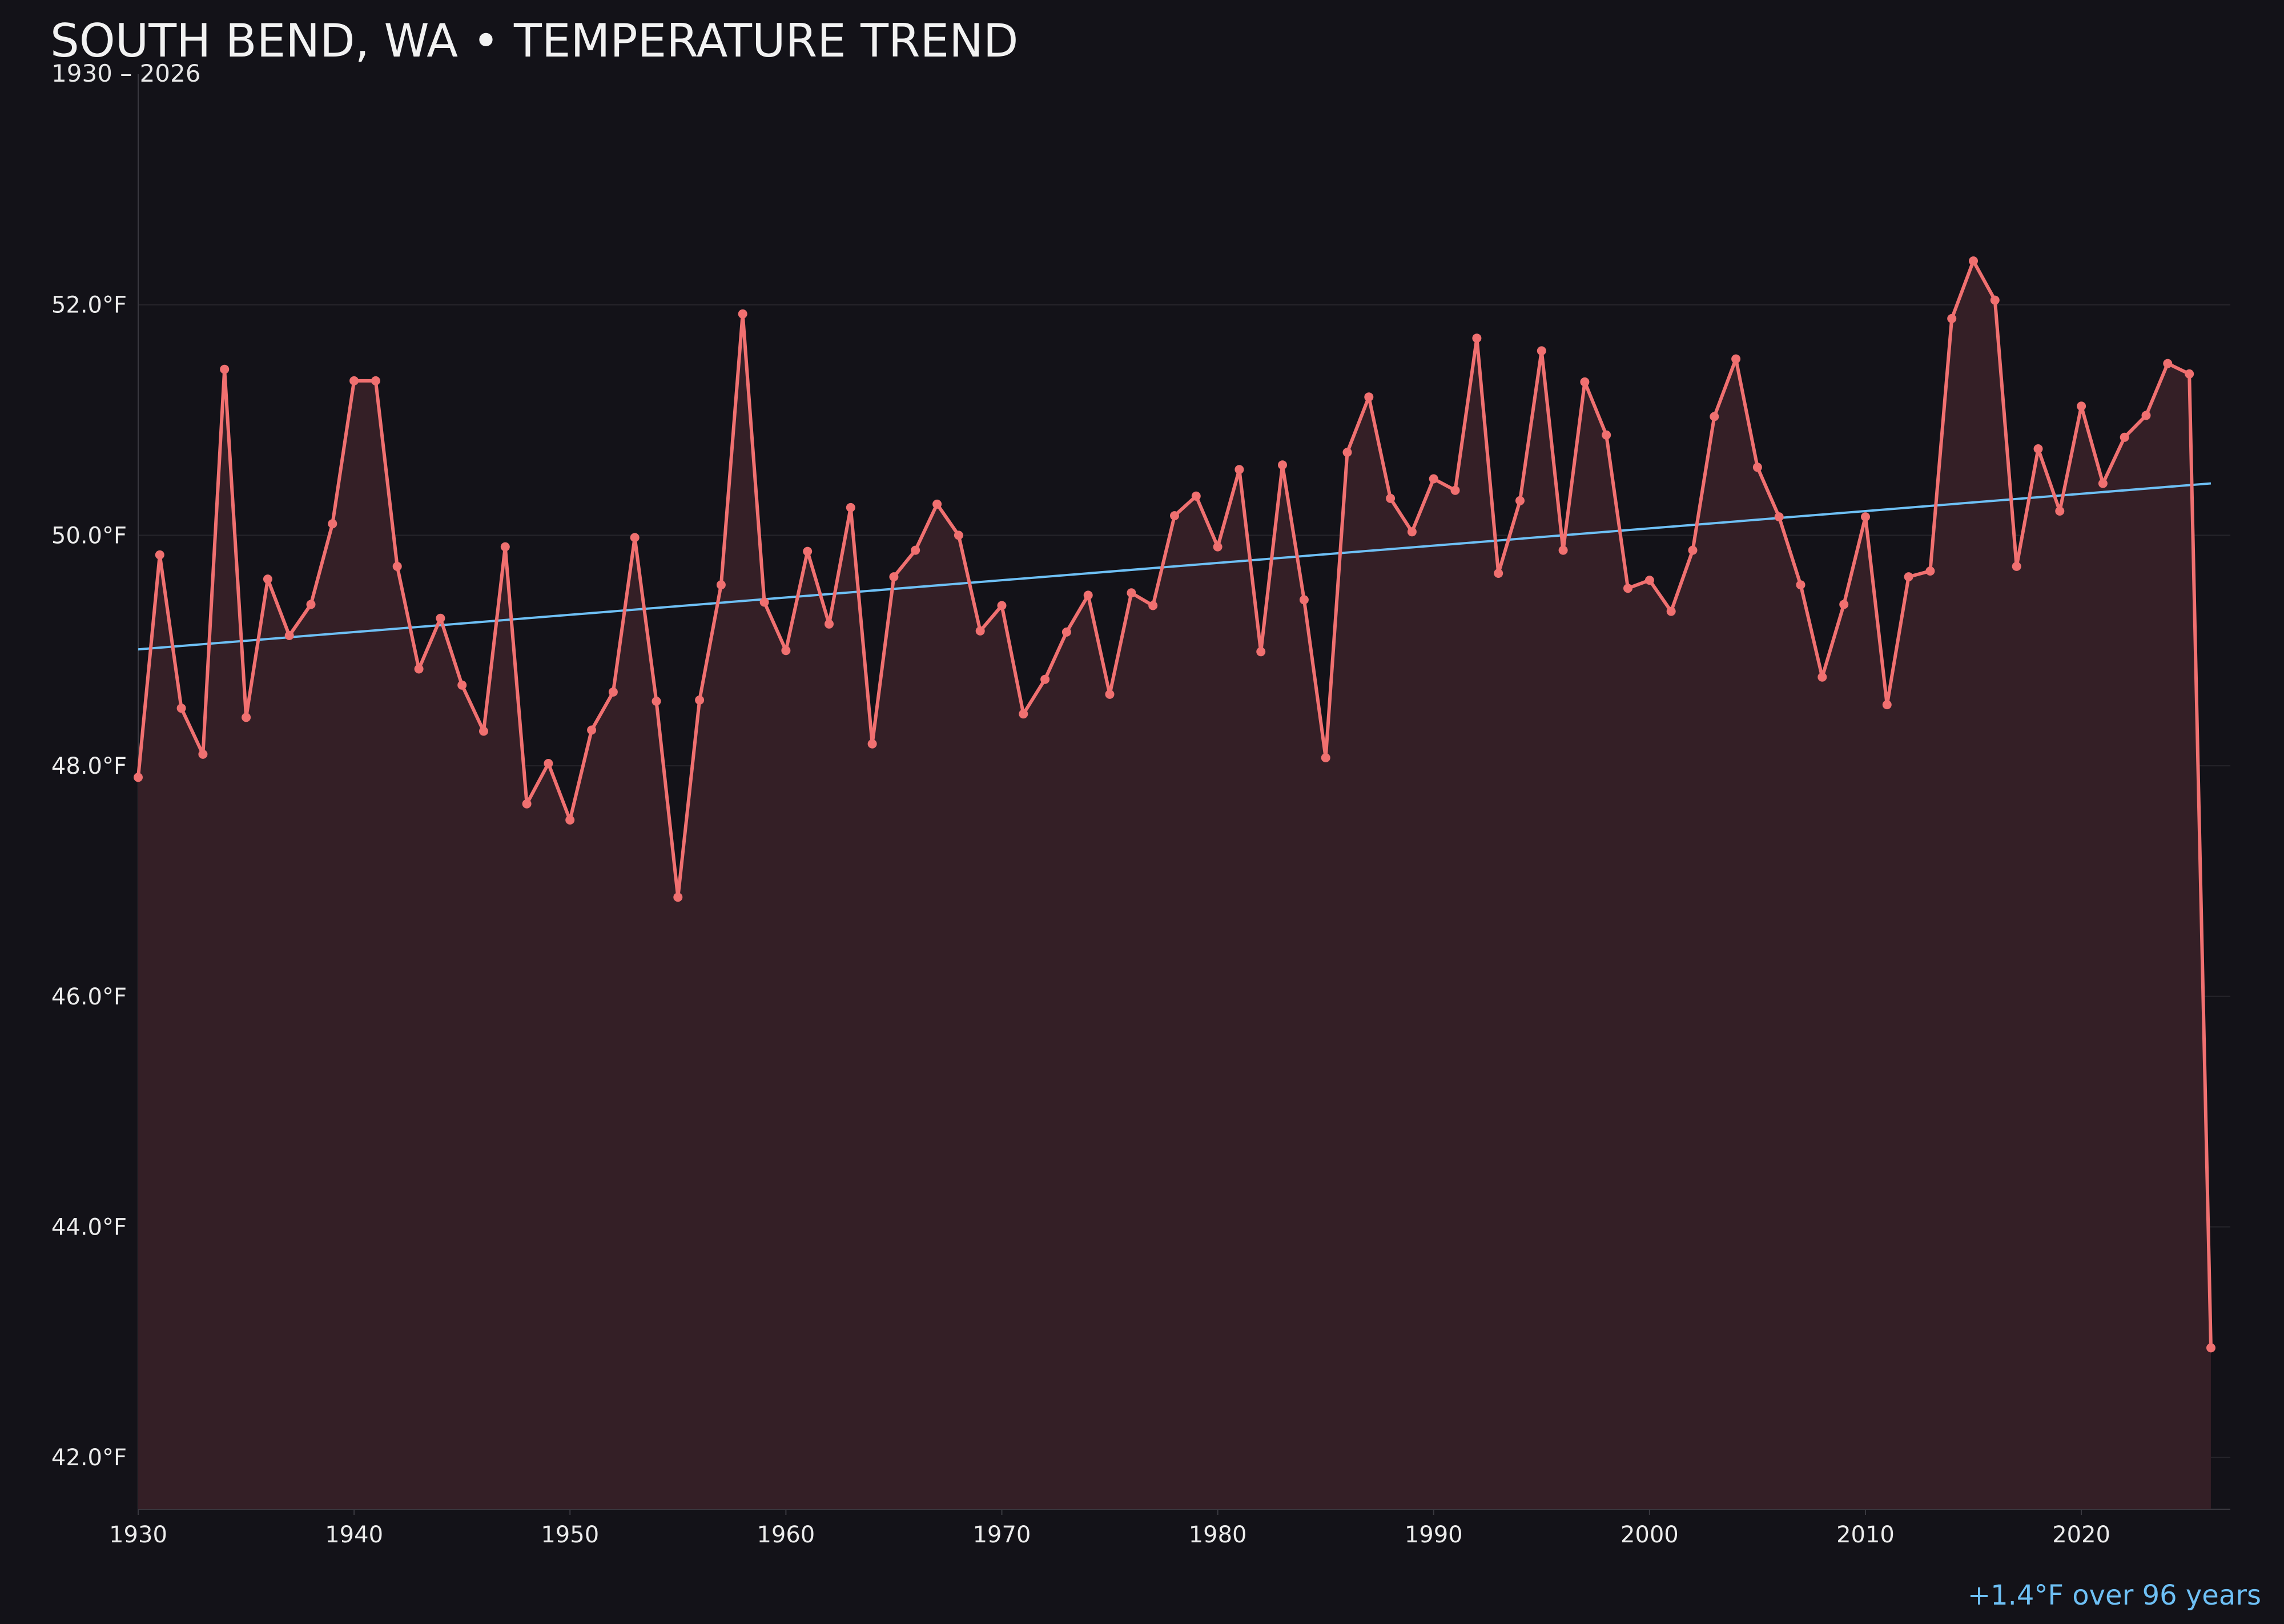  What do you see at coordinates (419, 669) in the screenshot?
I see `data-point-1943` at bounding box center [419, 669].